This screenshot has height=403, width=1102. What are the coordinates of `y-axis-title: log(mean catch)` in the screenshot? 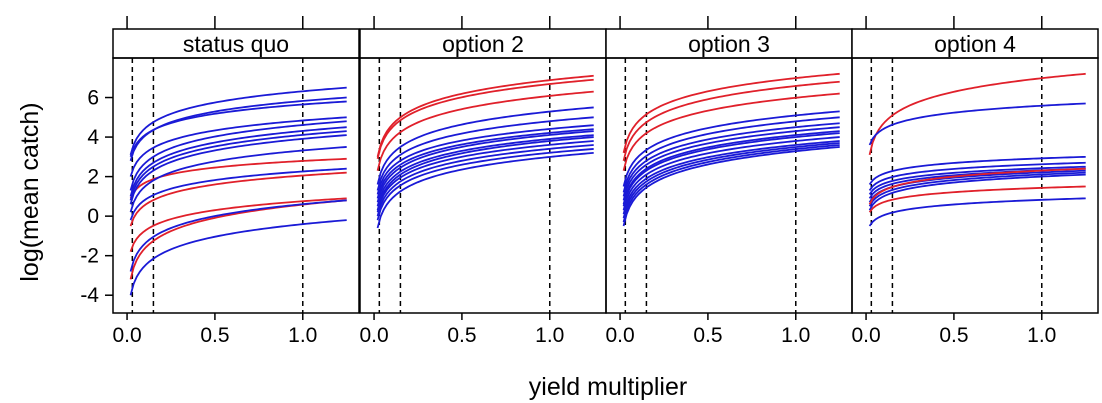 It's located at (30, 191).